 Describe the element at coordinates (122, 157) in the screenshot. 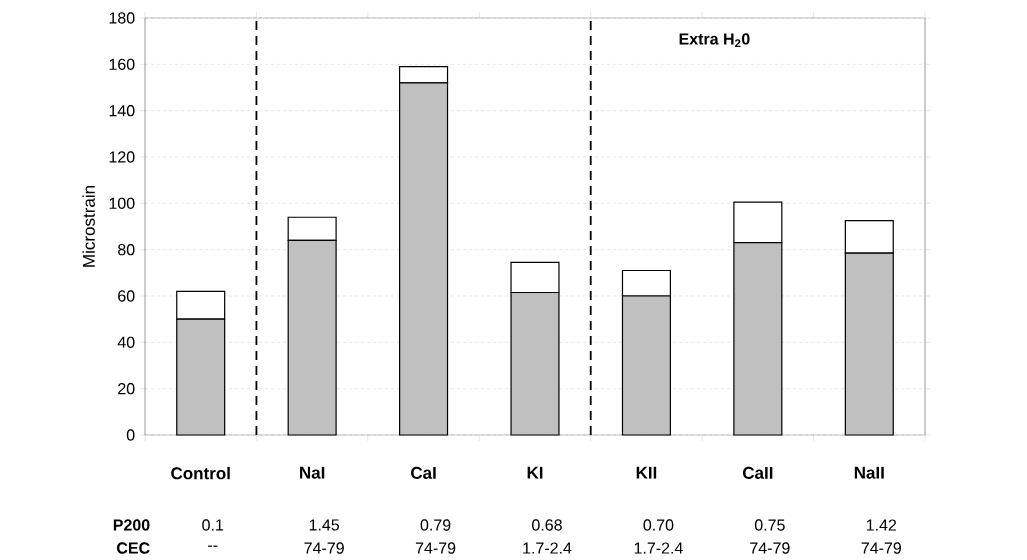

I see `y-tick-label: 120` at that location.